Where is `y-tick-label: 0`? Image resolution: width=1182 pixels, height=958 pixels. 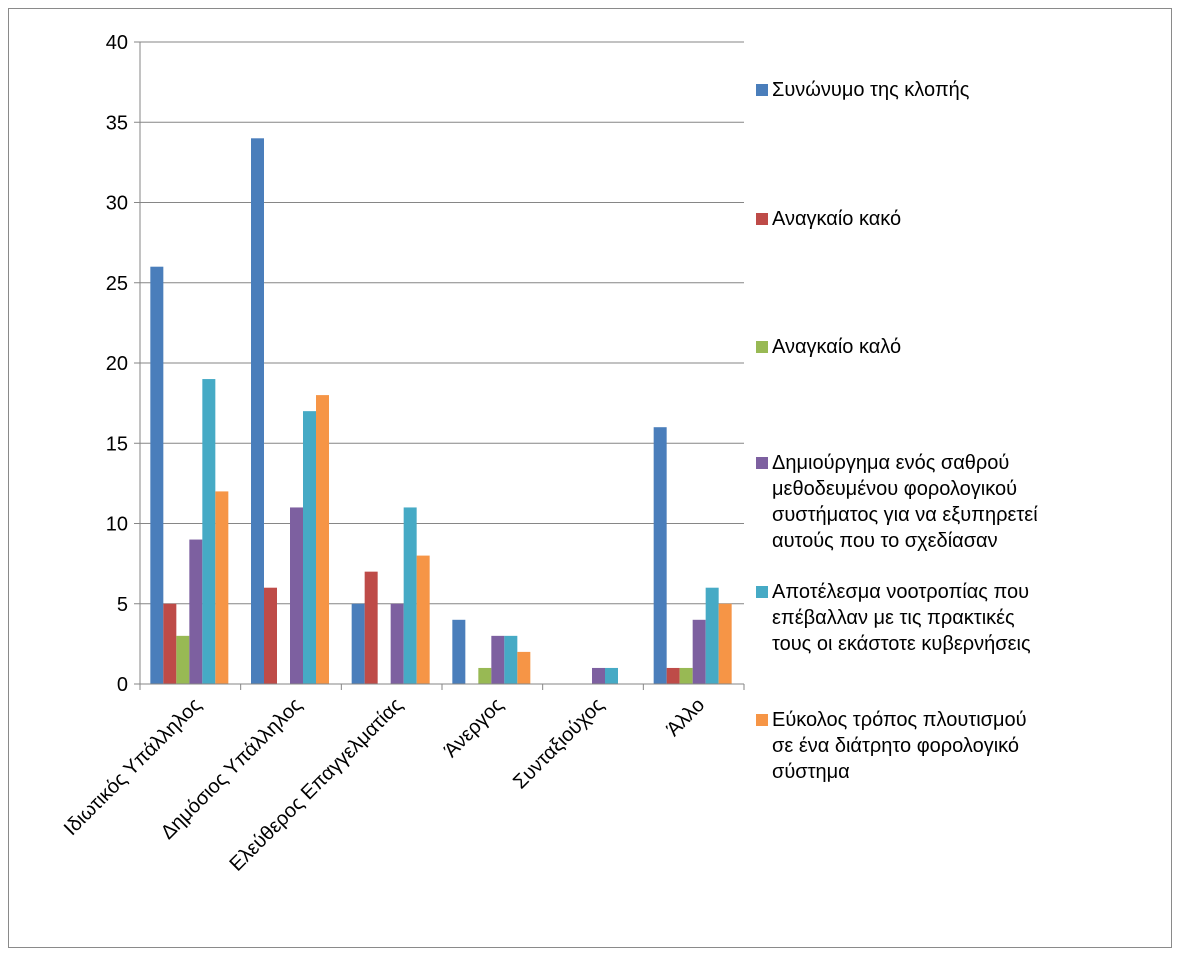 y-tick-label: 0 is located at coordinates (122, 685).